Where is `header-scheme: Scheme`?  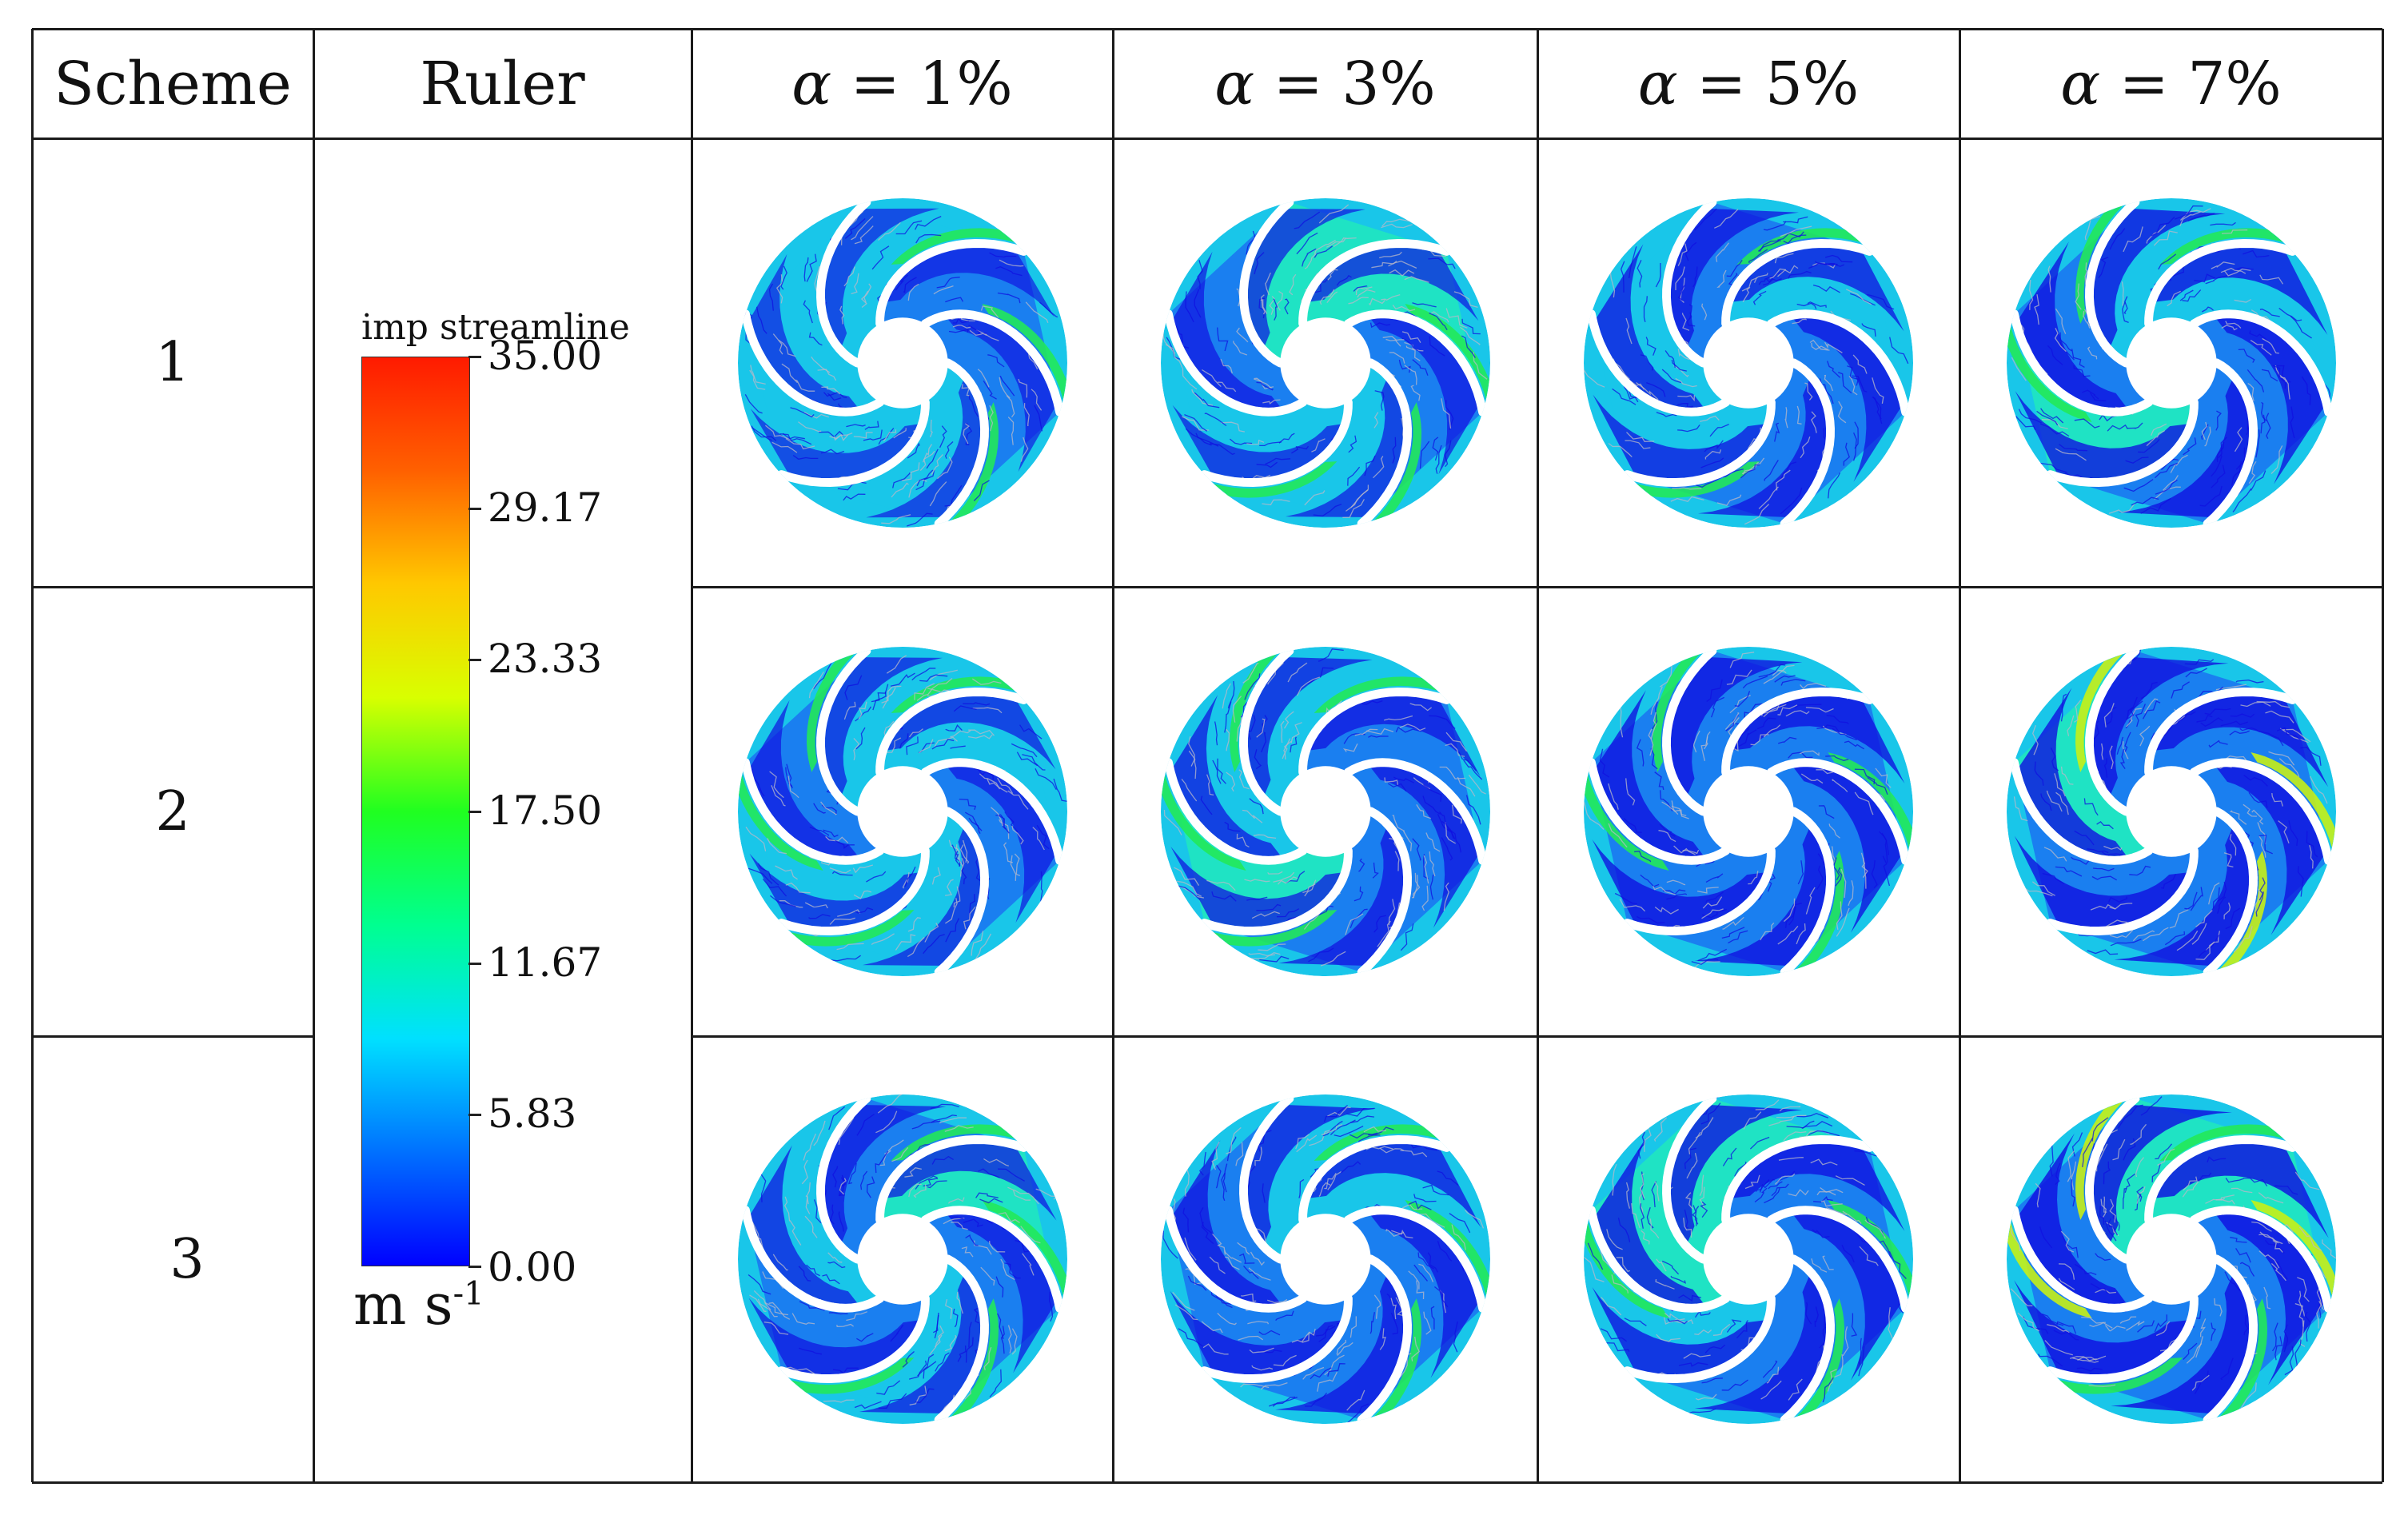
header-scheme: Scheme is located at coordinates (173, 83).